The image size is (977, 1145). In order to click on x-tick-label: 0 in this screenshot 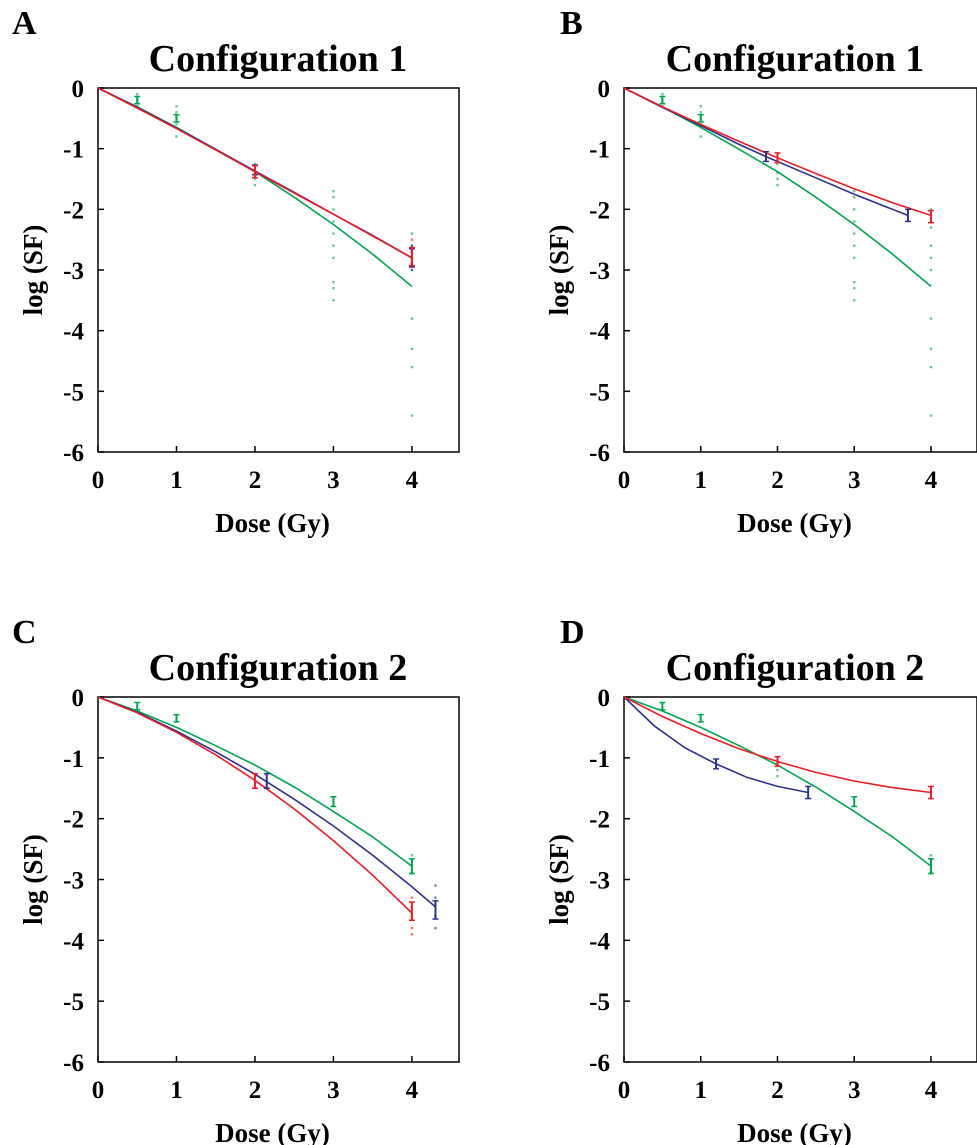, I will do `click(98, 480)`.